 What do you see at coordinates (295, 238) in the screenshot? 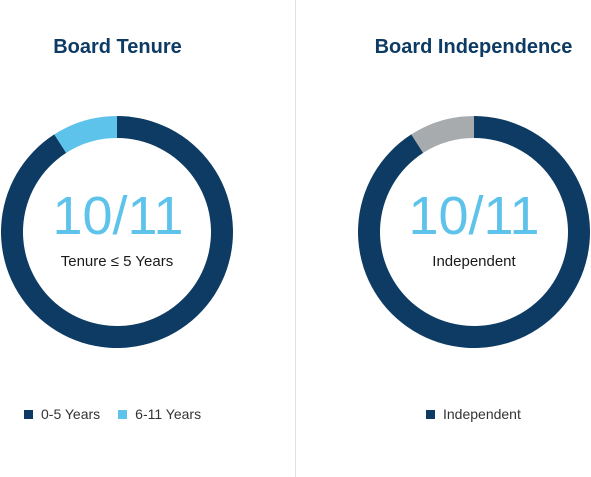
I see `panel-divider` at bounding box center [295, 238].